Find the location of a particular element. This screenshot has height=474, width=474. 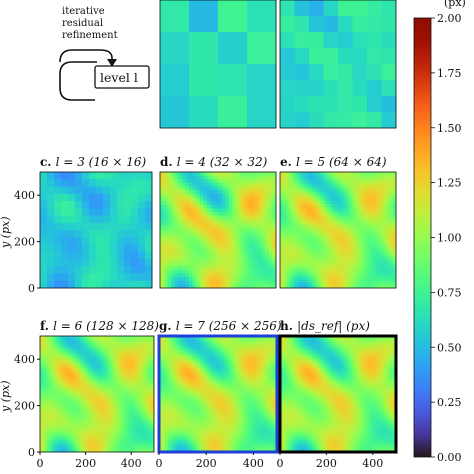

panel-d: d. l = 4 (32 × 32) is located at coordinates (218, 222).